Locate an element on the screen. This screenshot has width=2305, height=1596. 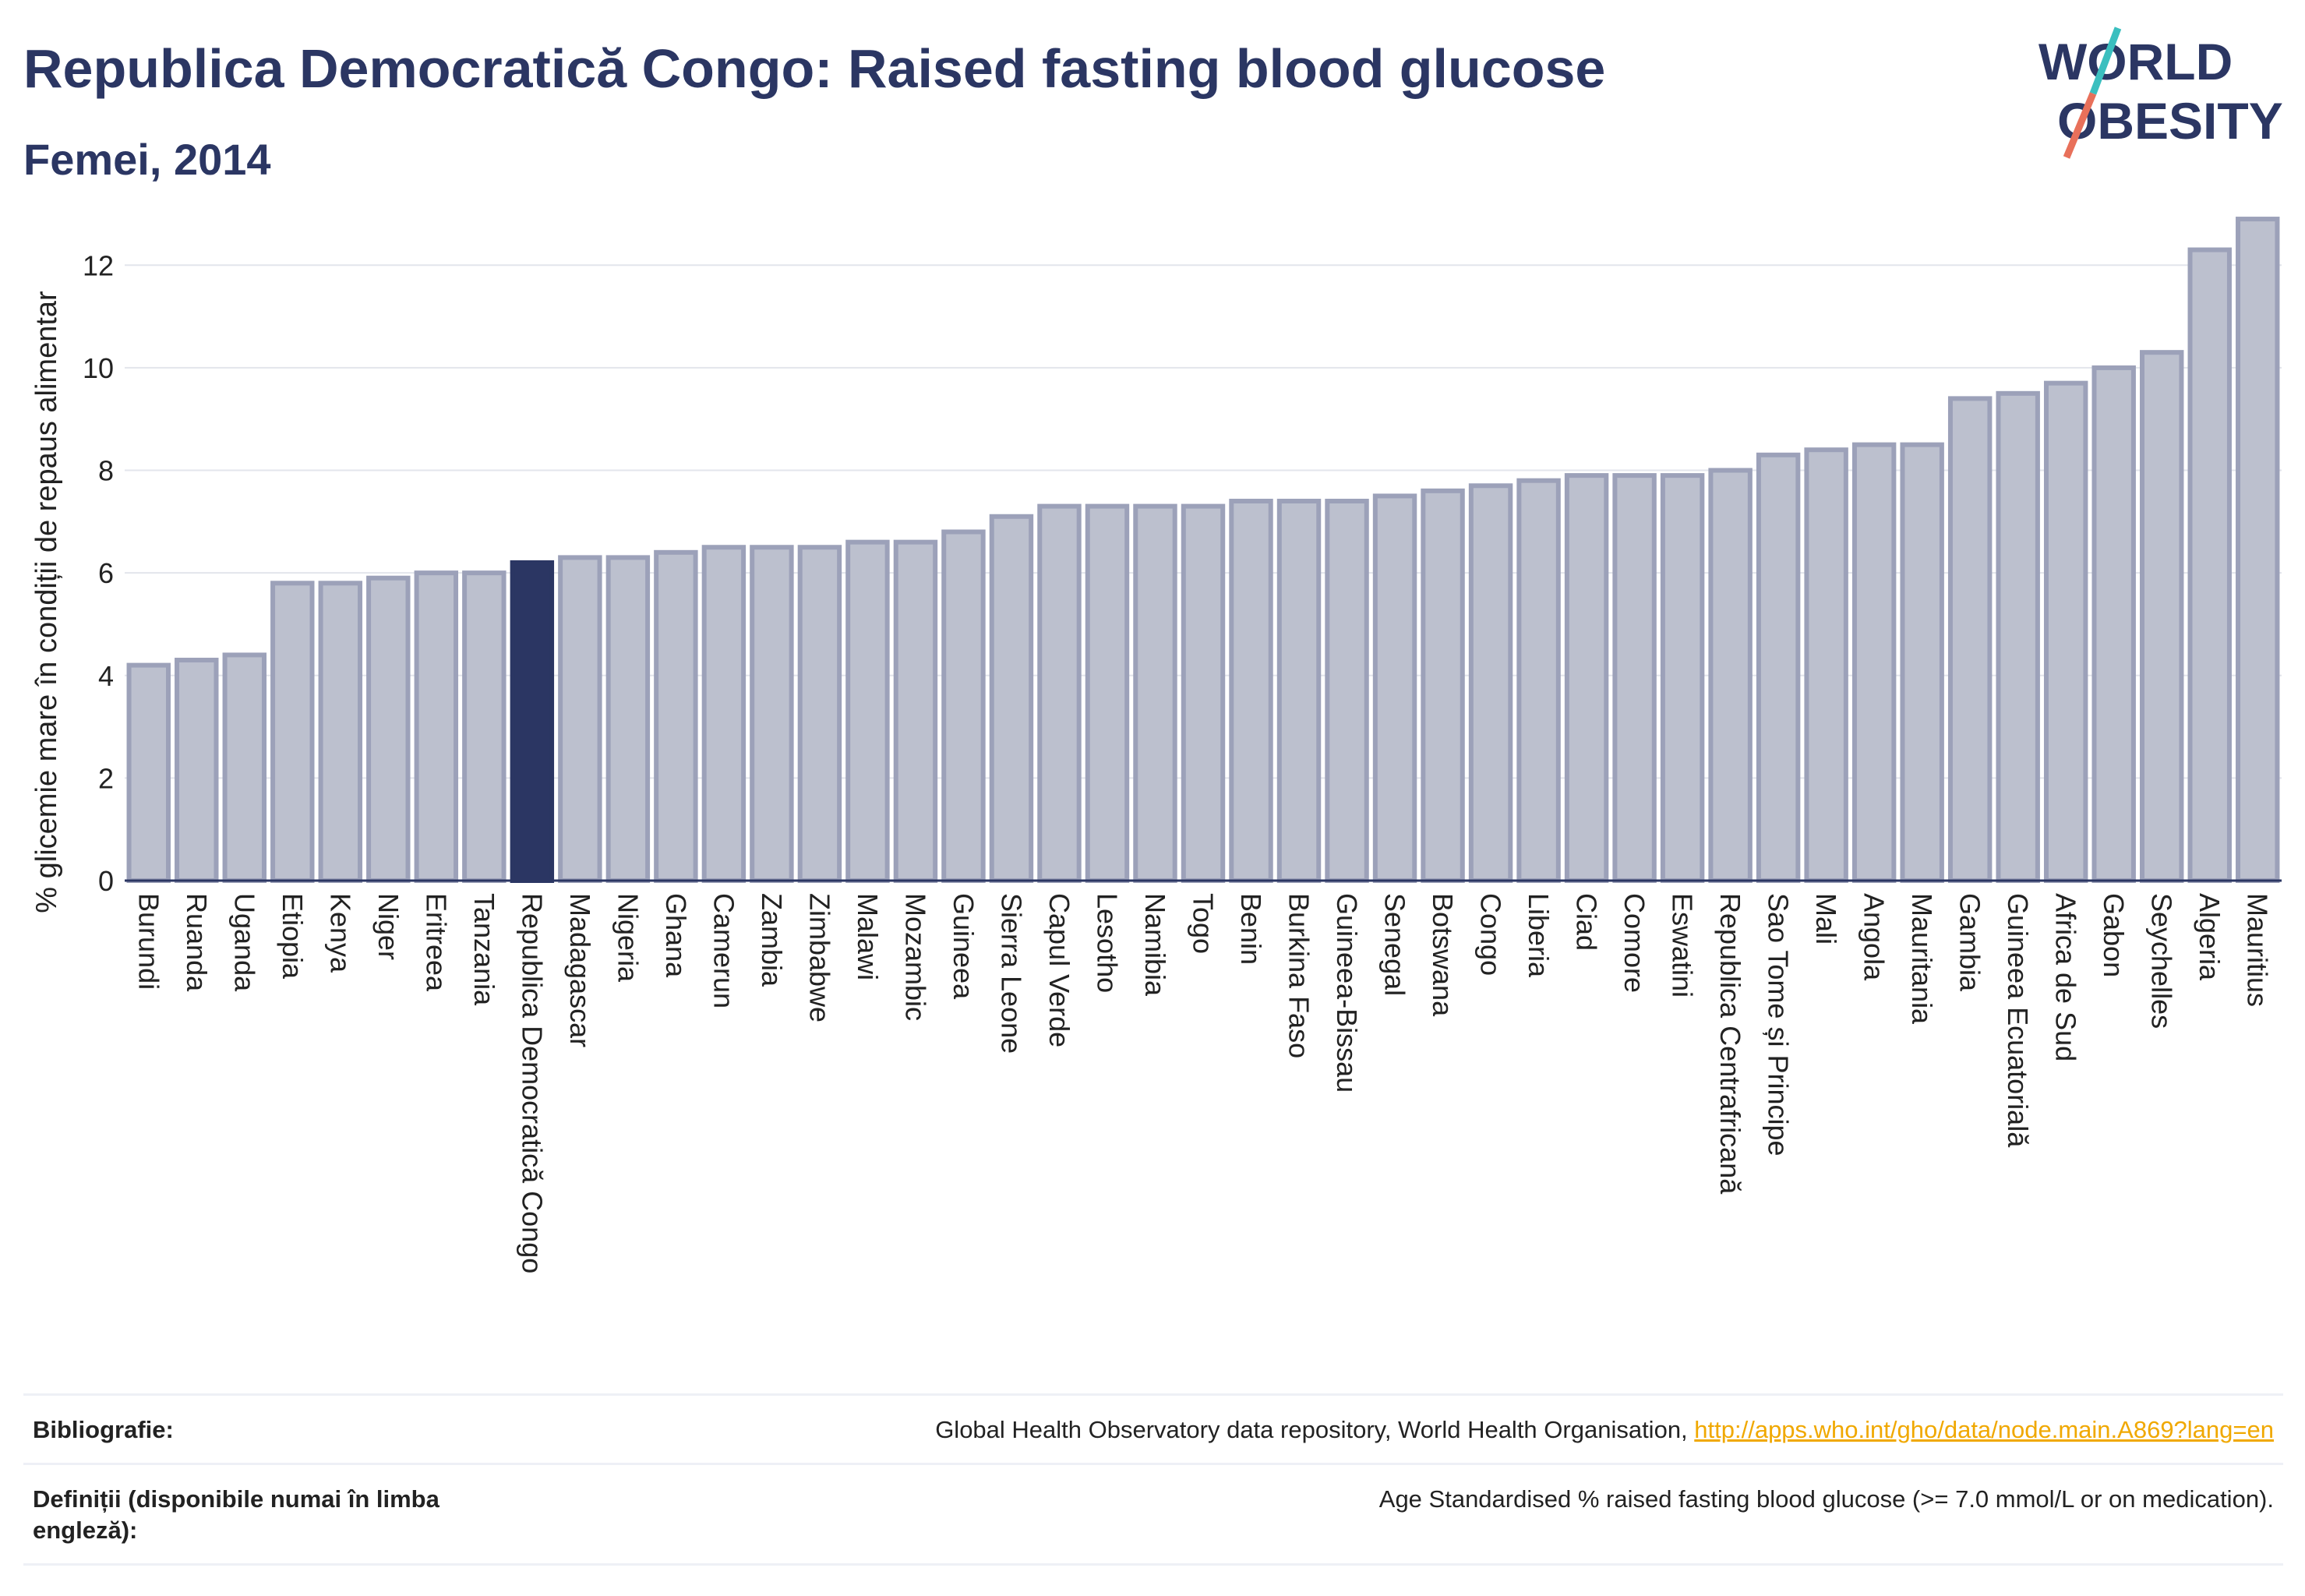
x-tick-label: Mauritania is located at coordinates (1922, 959).